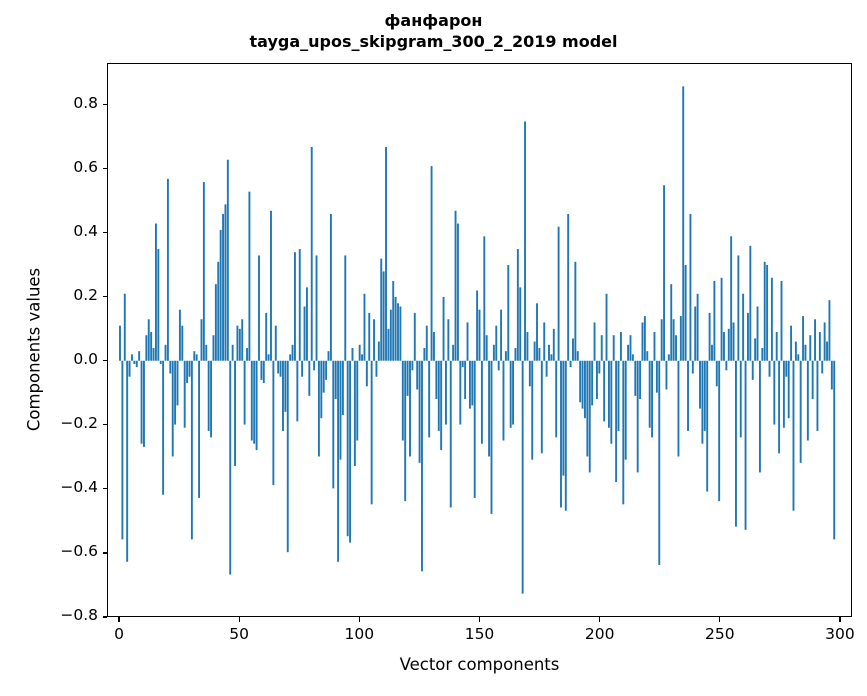 This screenshot has width=867, height=696. Describe the element at coordinates (85, 102) in the screenshot. I see `y-tick-label: 0.8` at that location.